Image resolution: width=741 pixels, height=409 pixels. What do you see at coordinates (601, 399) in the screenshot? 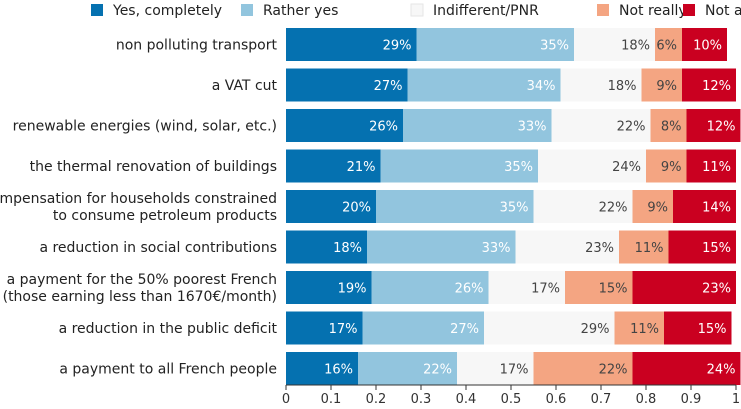
I see `x-tick-label: 0.7` at bounding box center [601, 399].